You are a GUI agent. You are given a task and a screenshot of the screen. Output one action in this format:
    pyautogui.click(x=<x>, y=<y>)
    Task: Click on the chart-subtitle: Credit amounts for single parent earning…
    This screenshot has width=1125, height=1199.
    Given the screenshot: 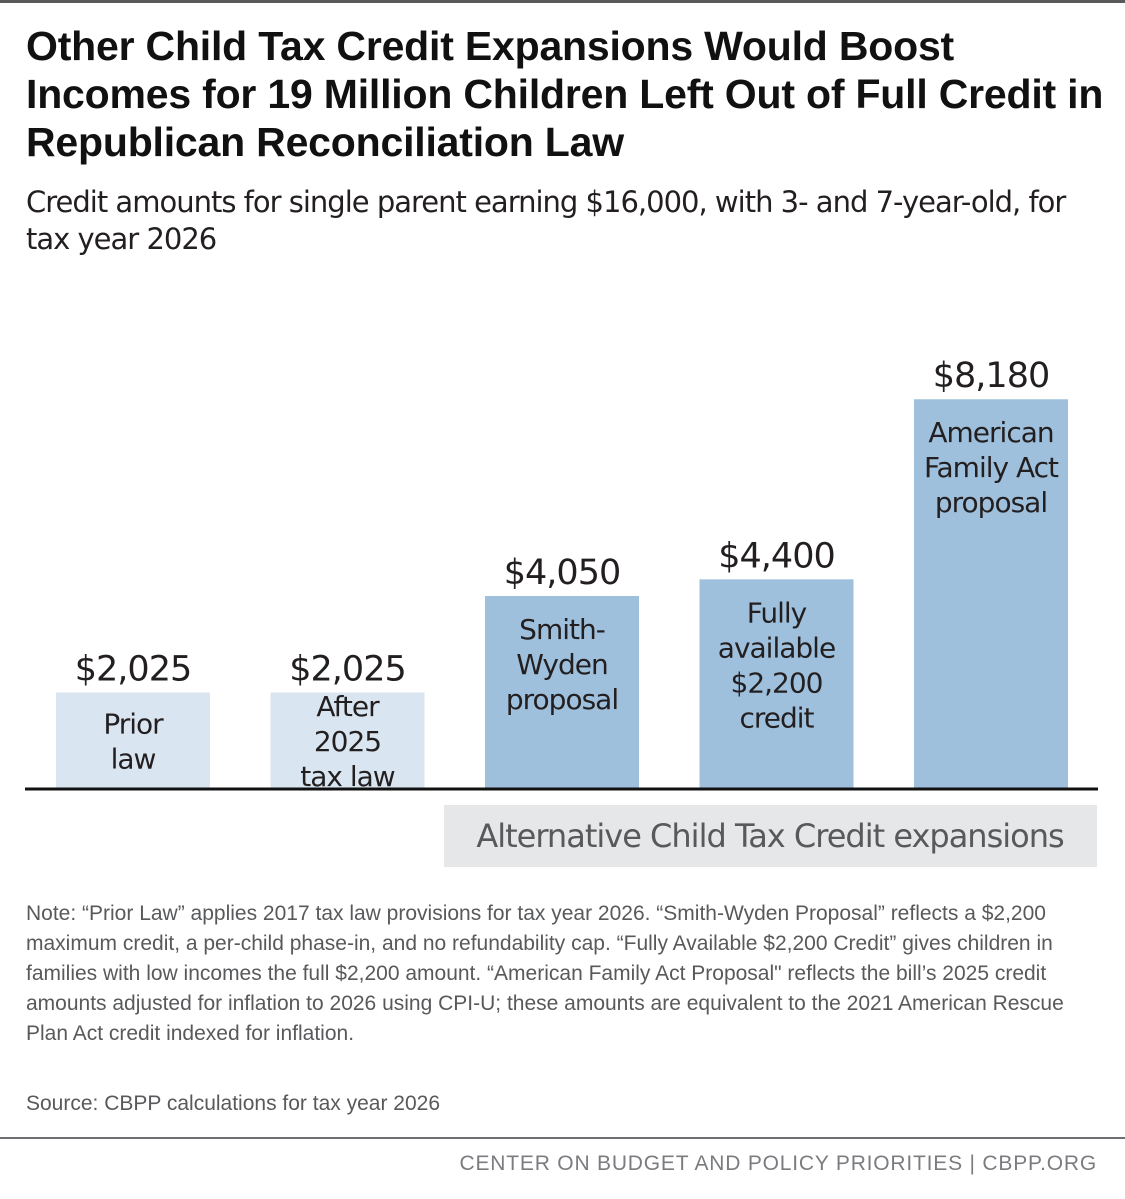 What is the action you would take?
    pyautogui.click(x=546, y=220)
    